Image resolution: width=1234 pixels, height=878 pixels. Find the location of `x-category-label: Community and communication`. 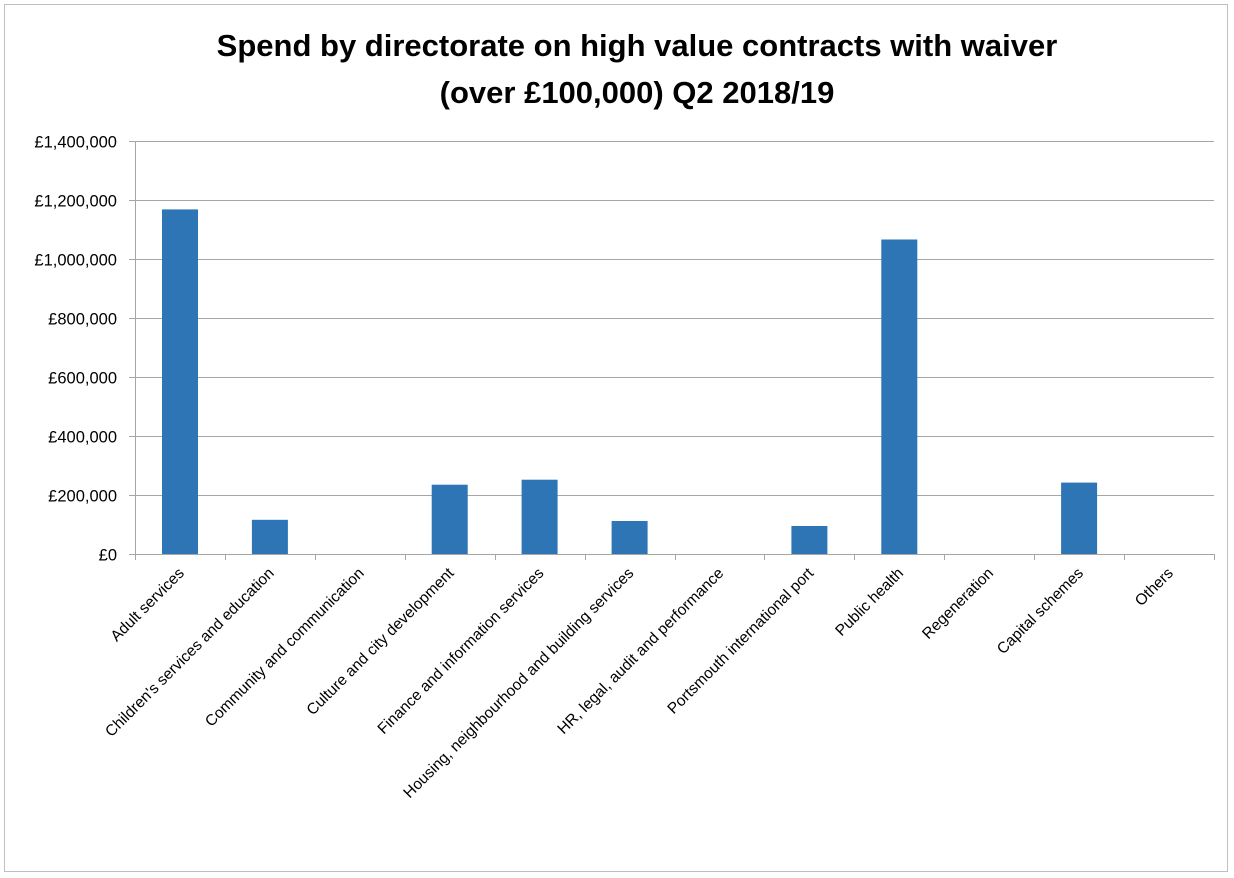

x-category-label: Community and communication is located at coordinates (285, 648).